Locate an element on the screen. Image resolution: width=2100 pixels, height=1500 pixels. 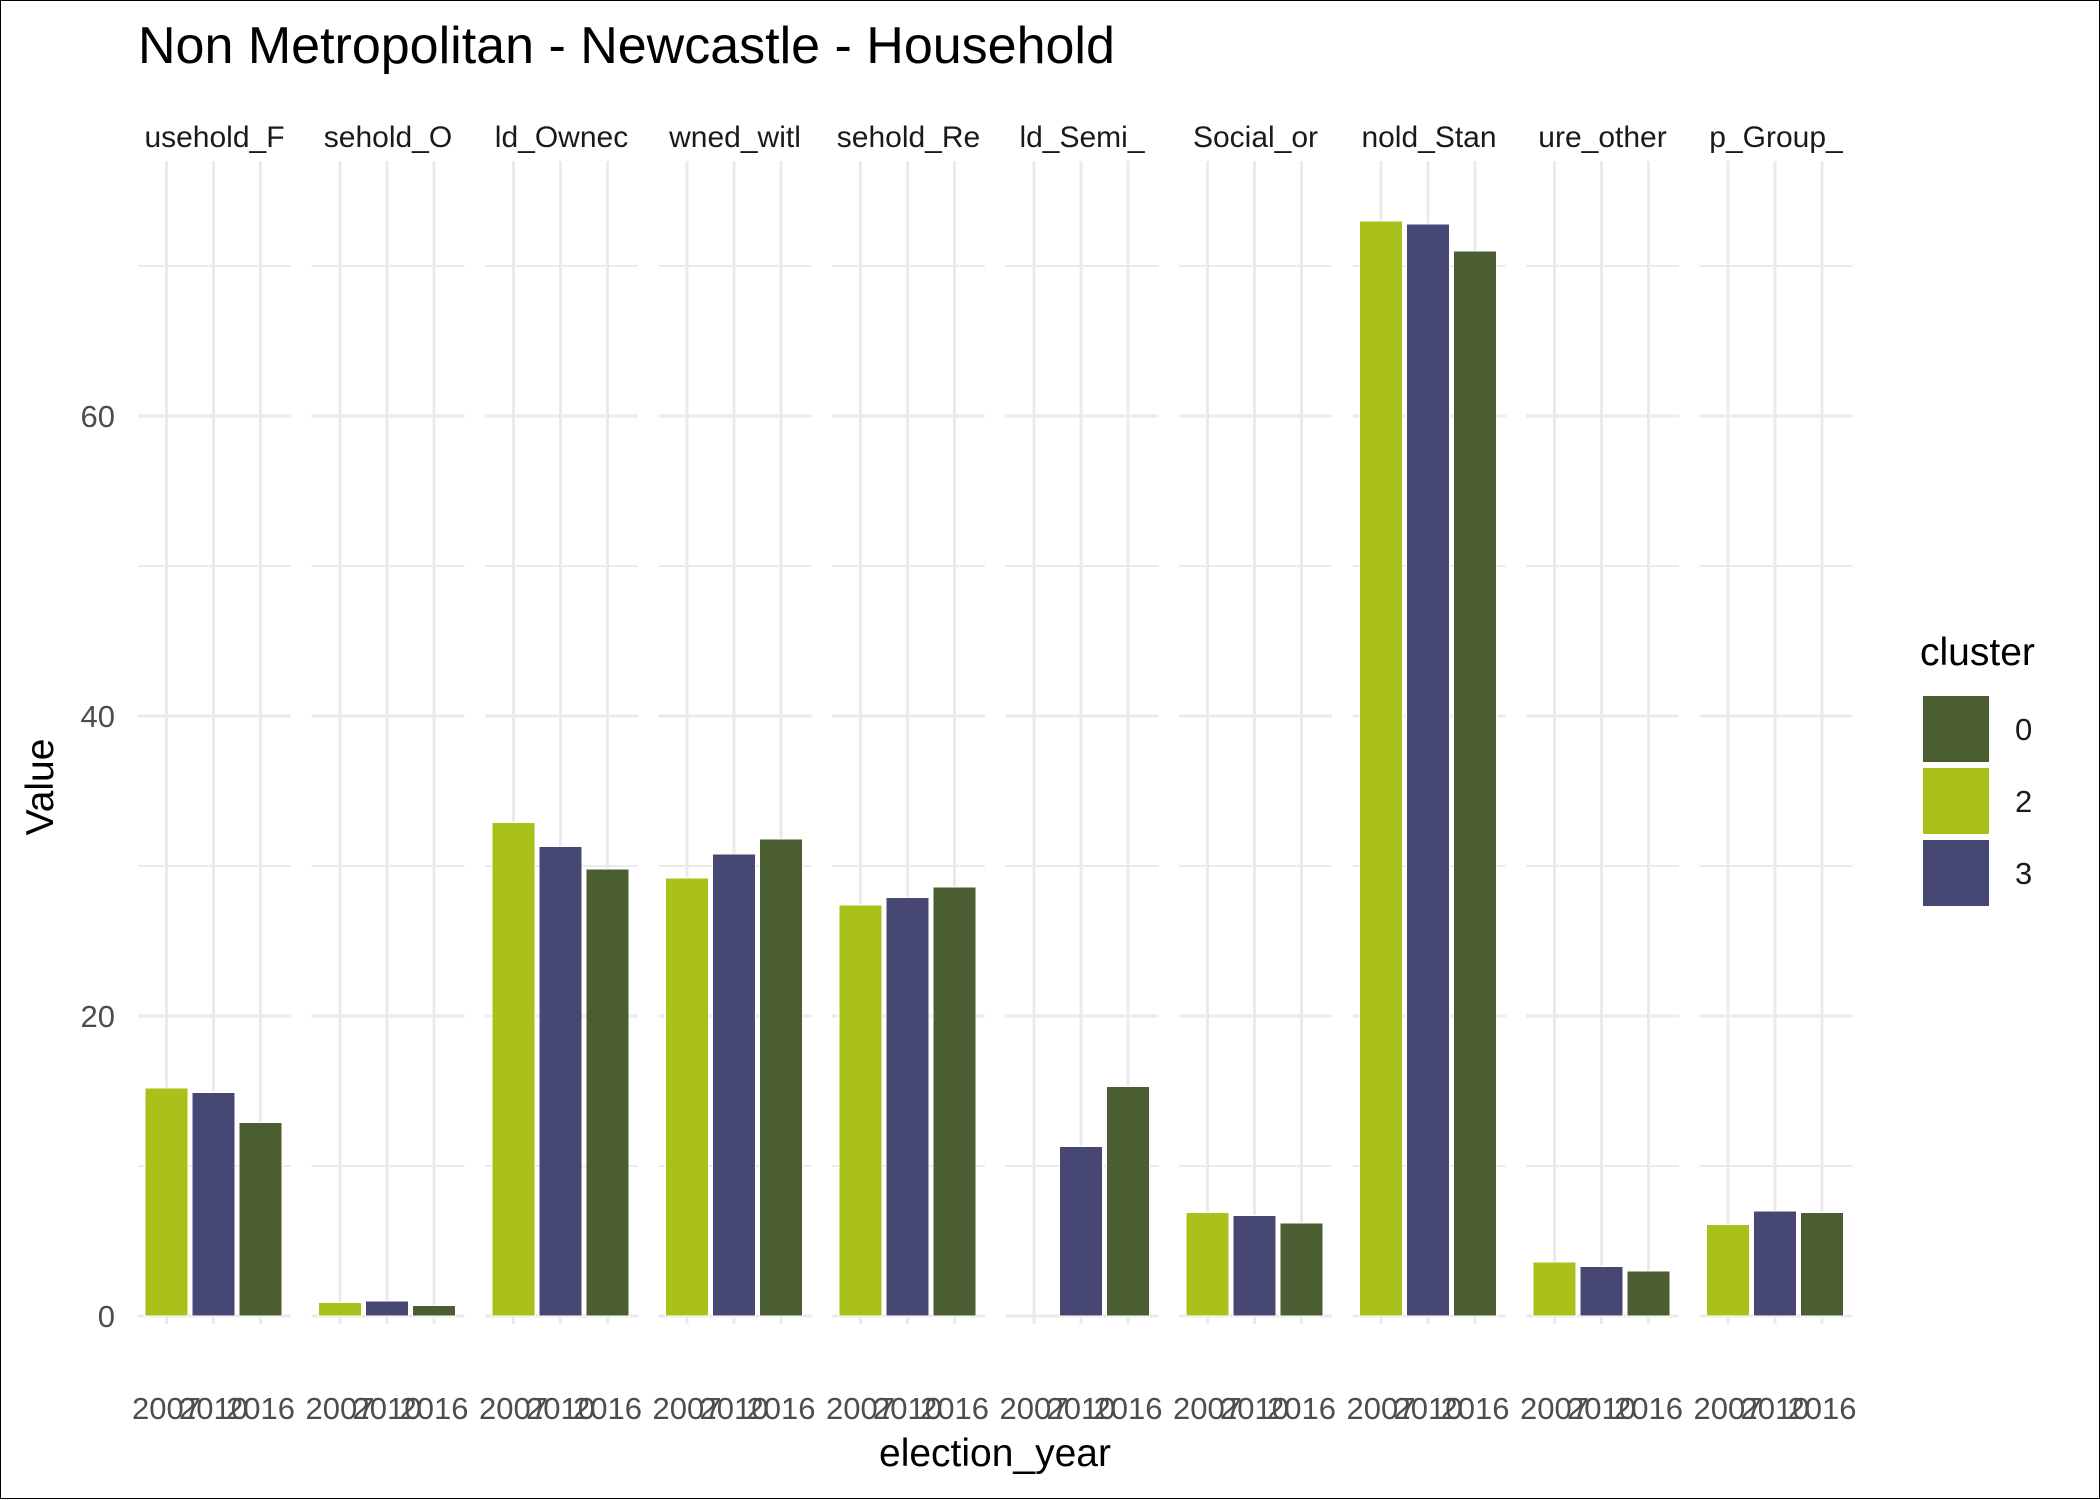
y-tick-label: 20 is located at coordinates (98, 1016).